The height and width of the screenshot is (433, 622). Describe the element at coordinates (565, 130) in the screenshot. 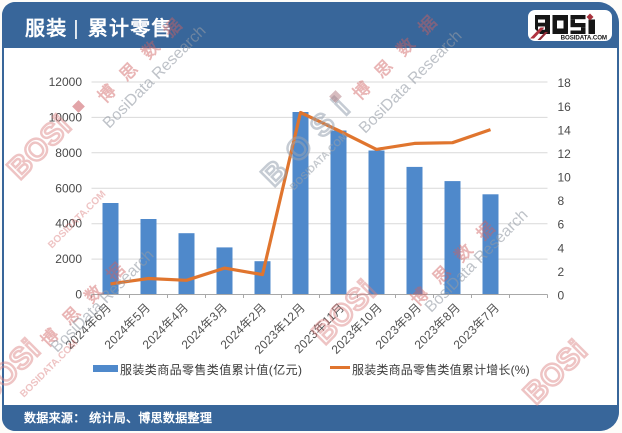

I see `svg-text: 14` at that location.